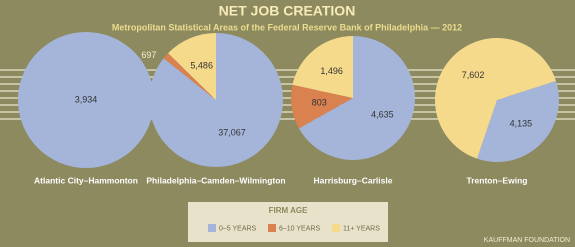 This screenshot has width=575, height=247. Describe the element at coordinates (382, 115) in the screenshot. I see `data-label: 4,635` at that location.